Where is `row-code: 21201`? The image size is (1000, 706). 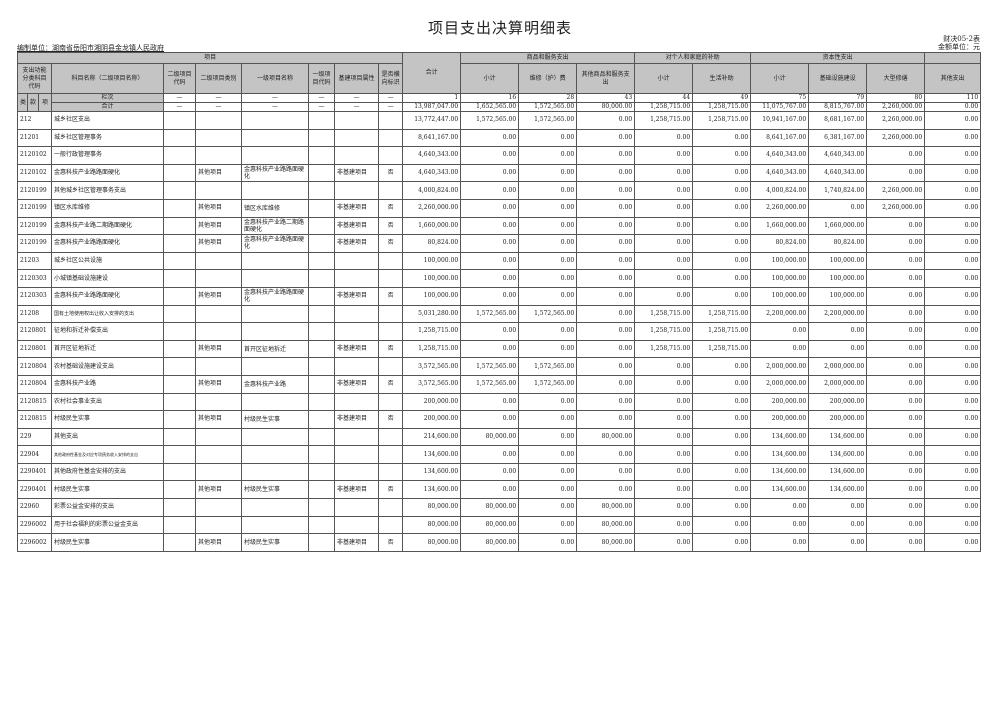
row-code: 21201 is located at coordinates (34, 138).